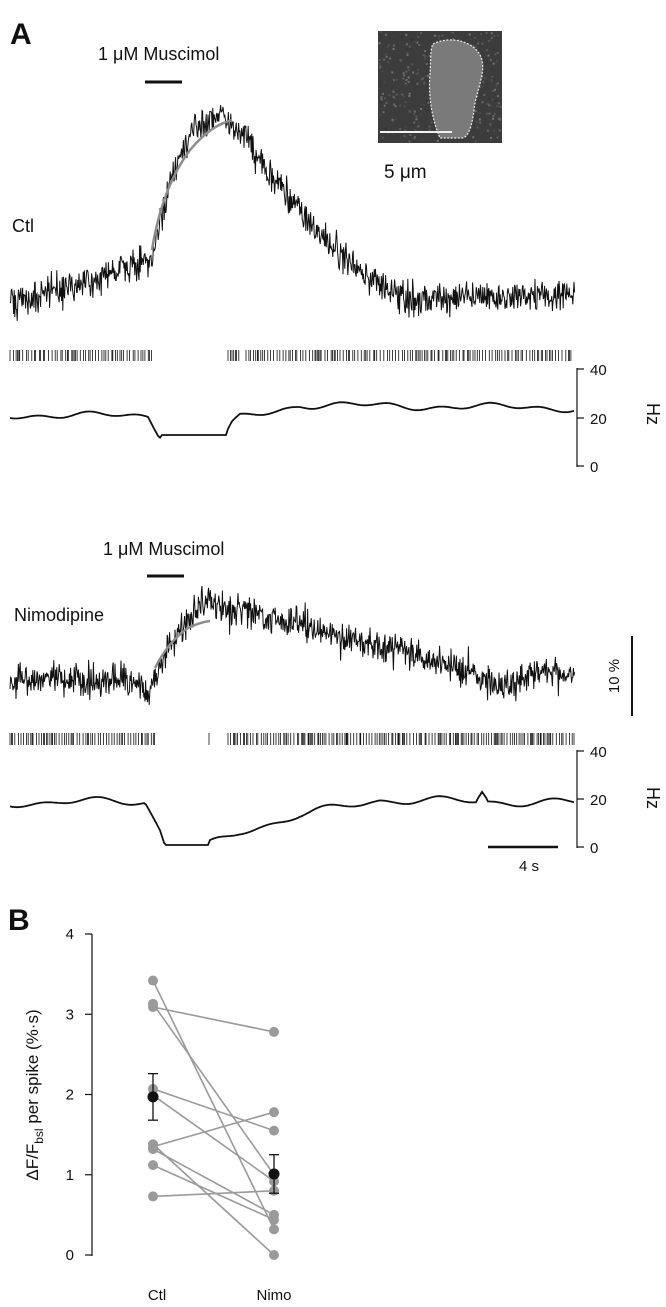 The width and height of the screenshot is (666, 1307). Describe the element at coordinates (32, 1068) in the screenshot. I see `y-axis-label-rest: per spike (%·s)` at that location.